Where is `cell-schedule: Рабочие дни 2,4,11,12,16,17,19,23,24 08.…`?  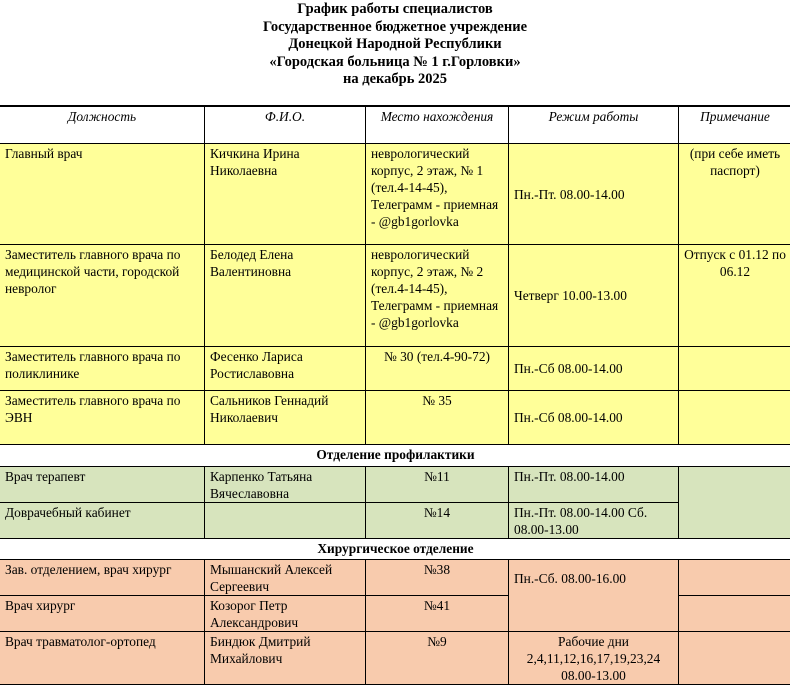 cell-schedule: Рабочие дни 2,4,11,12,16,17,19,23,24 08.… is located at coordinates (594, 657).